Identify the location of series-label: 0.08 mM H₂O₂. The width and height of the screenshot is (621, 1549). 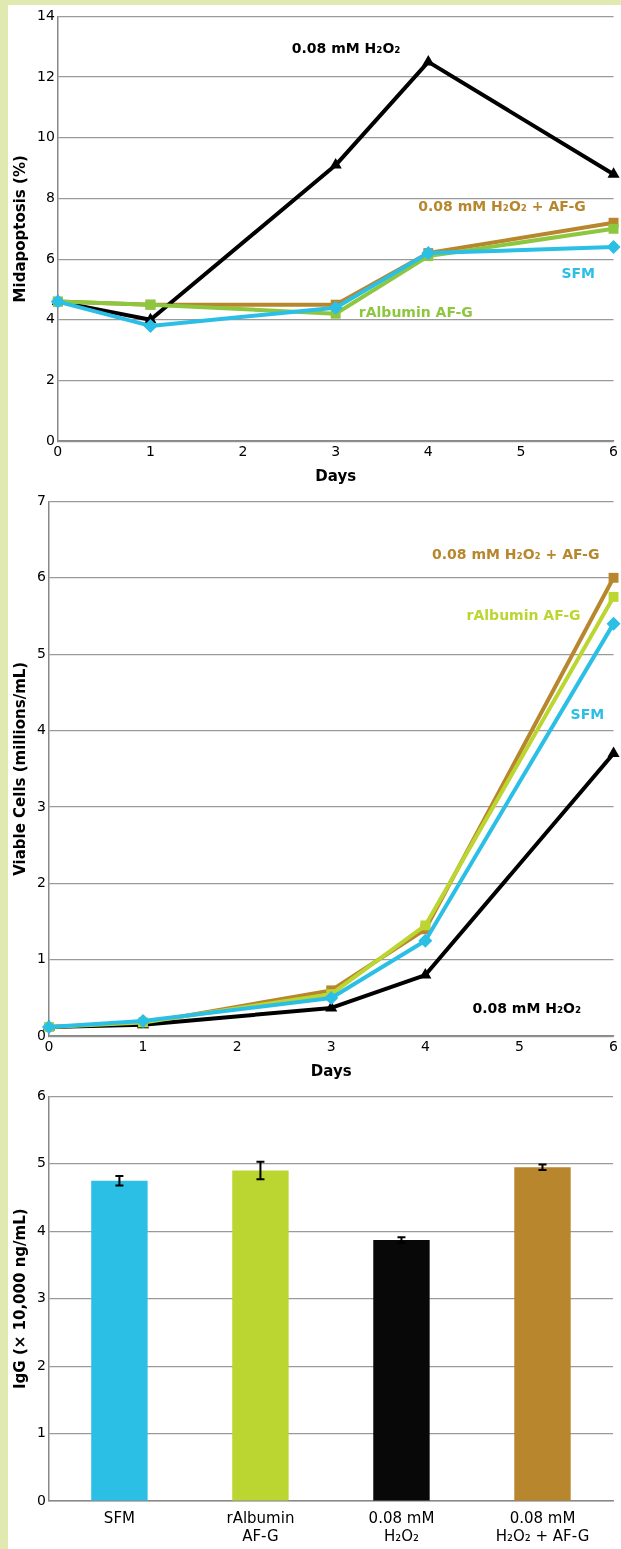
(346, 48).